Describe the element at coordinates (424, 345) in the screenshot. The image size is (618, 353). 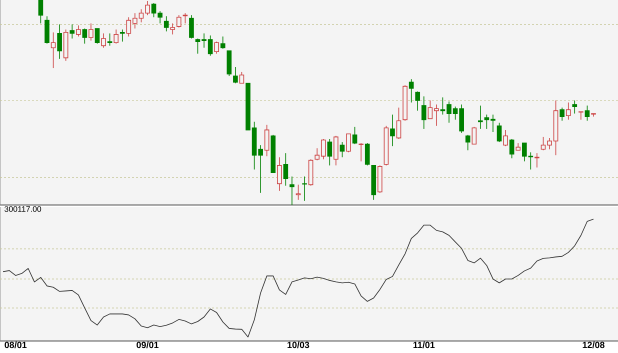
I see `x-tick-label: 11/01` at that location.